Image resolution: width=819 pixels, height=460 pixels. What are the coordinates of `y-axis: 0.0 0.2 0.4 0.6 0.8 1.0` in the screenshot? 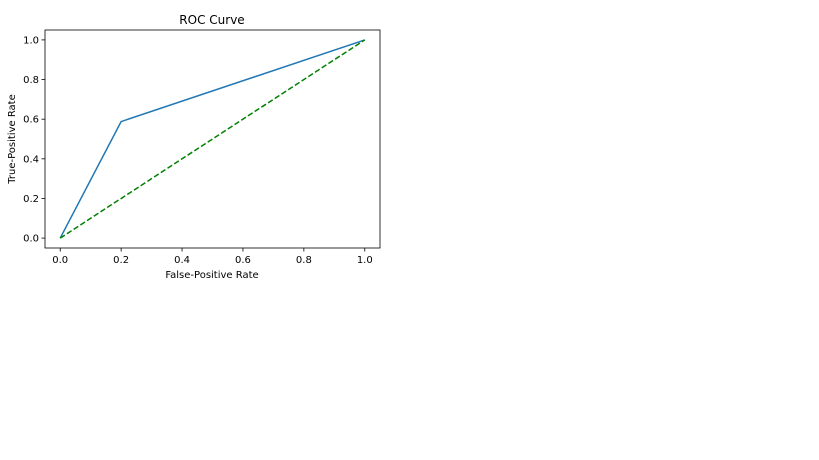 It's located at (34, 140).